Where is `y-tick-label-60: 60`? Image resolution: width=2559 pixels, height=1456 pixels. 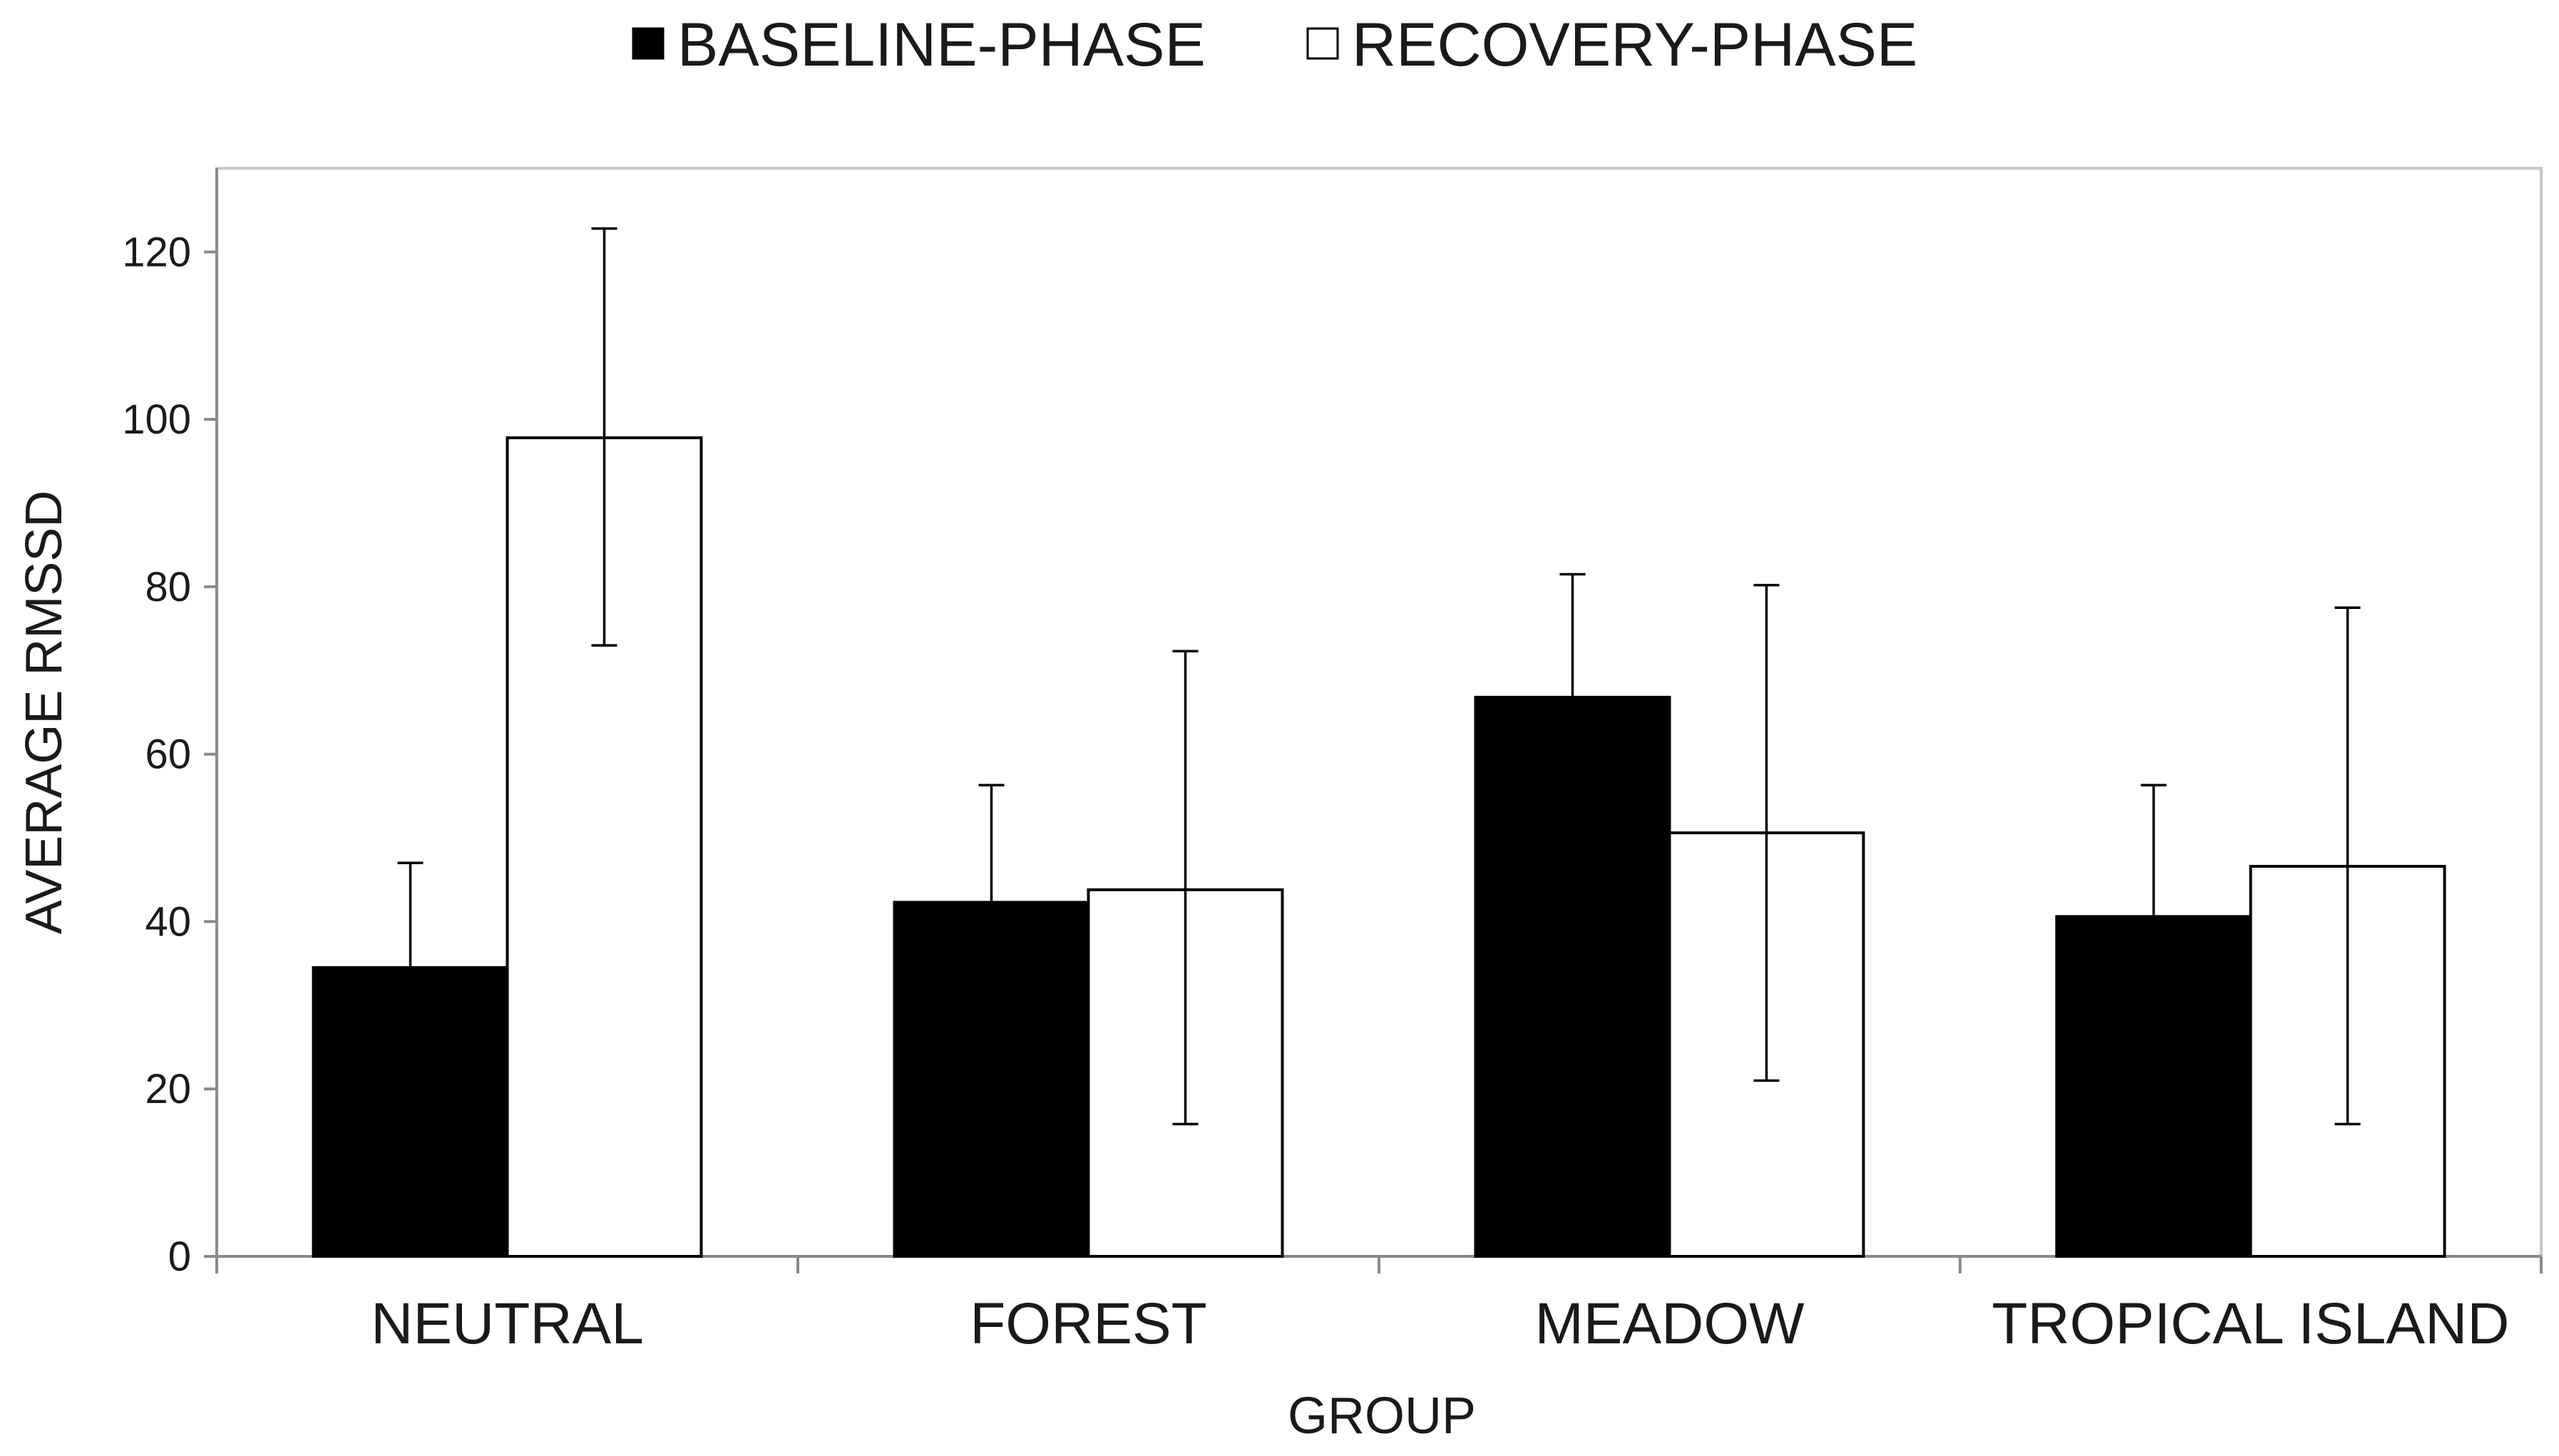
y-tick-label-60: 60 is located at coordinates (168, 755).